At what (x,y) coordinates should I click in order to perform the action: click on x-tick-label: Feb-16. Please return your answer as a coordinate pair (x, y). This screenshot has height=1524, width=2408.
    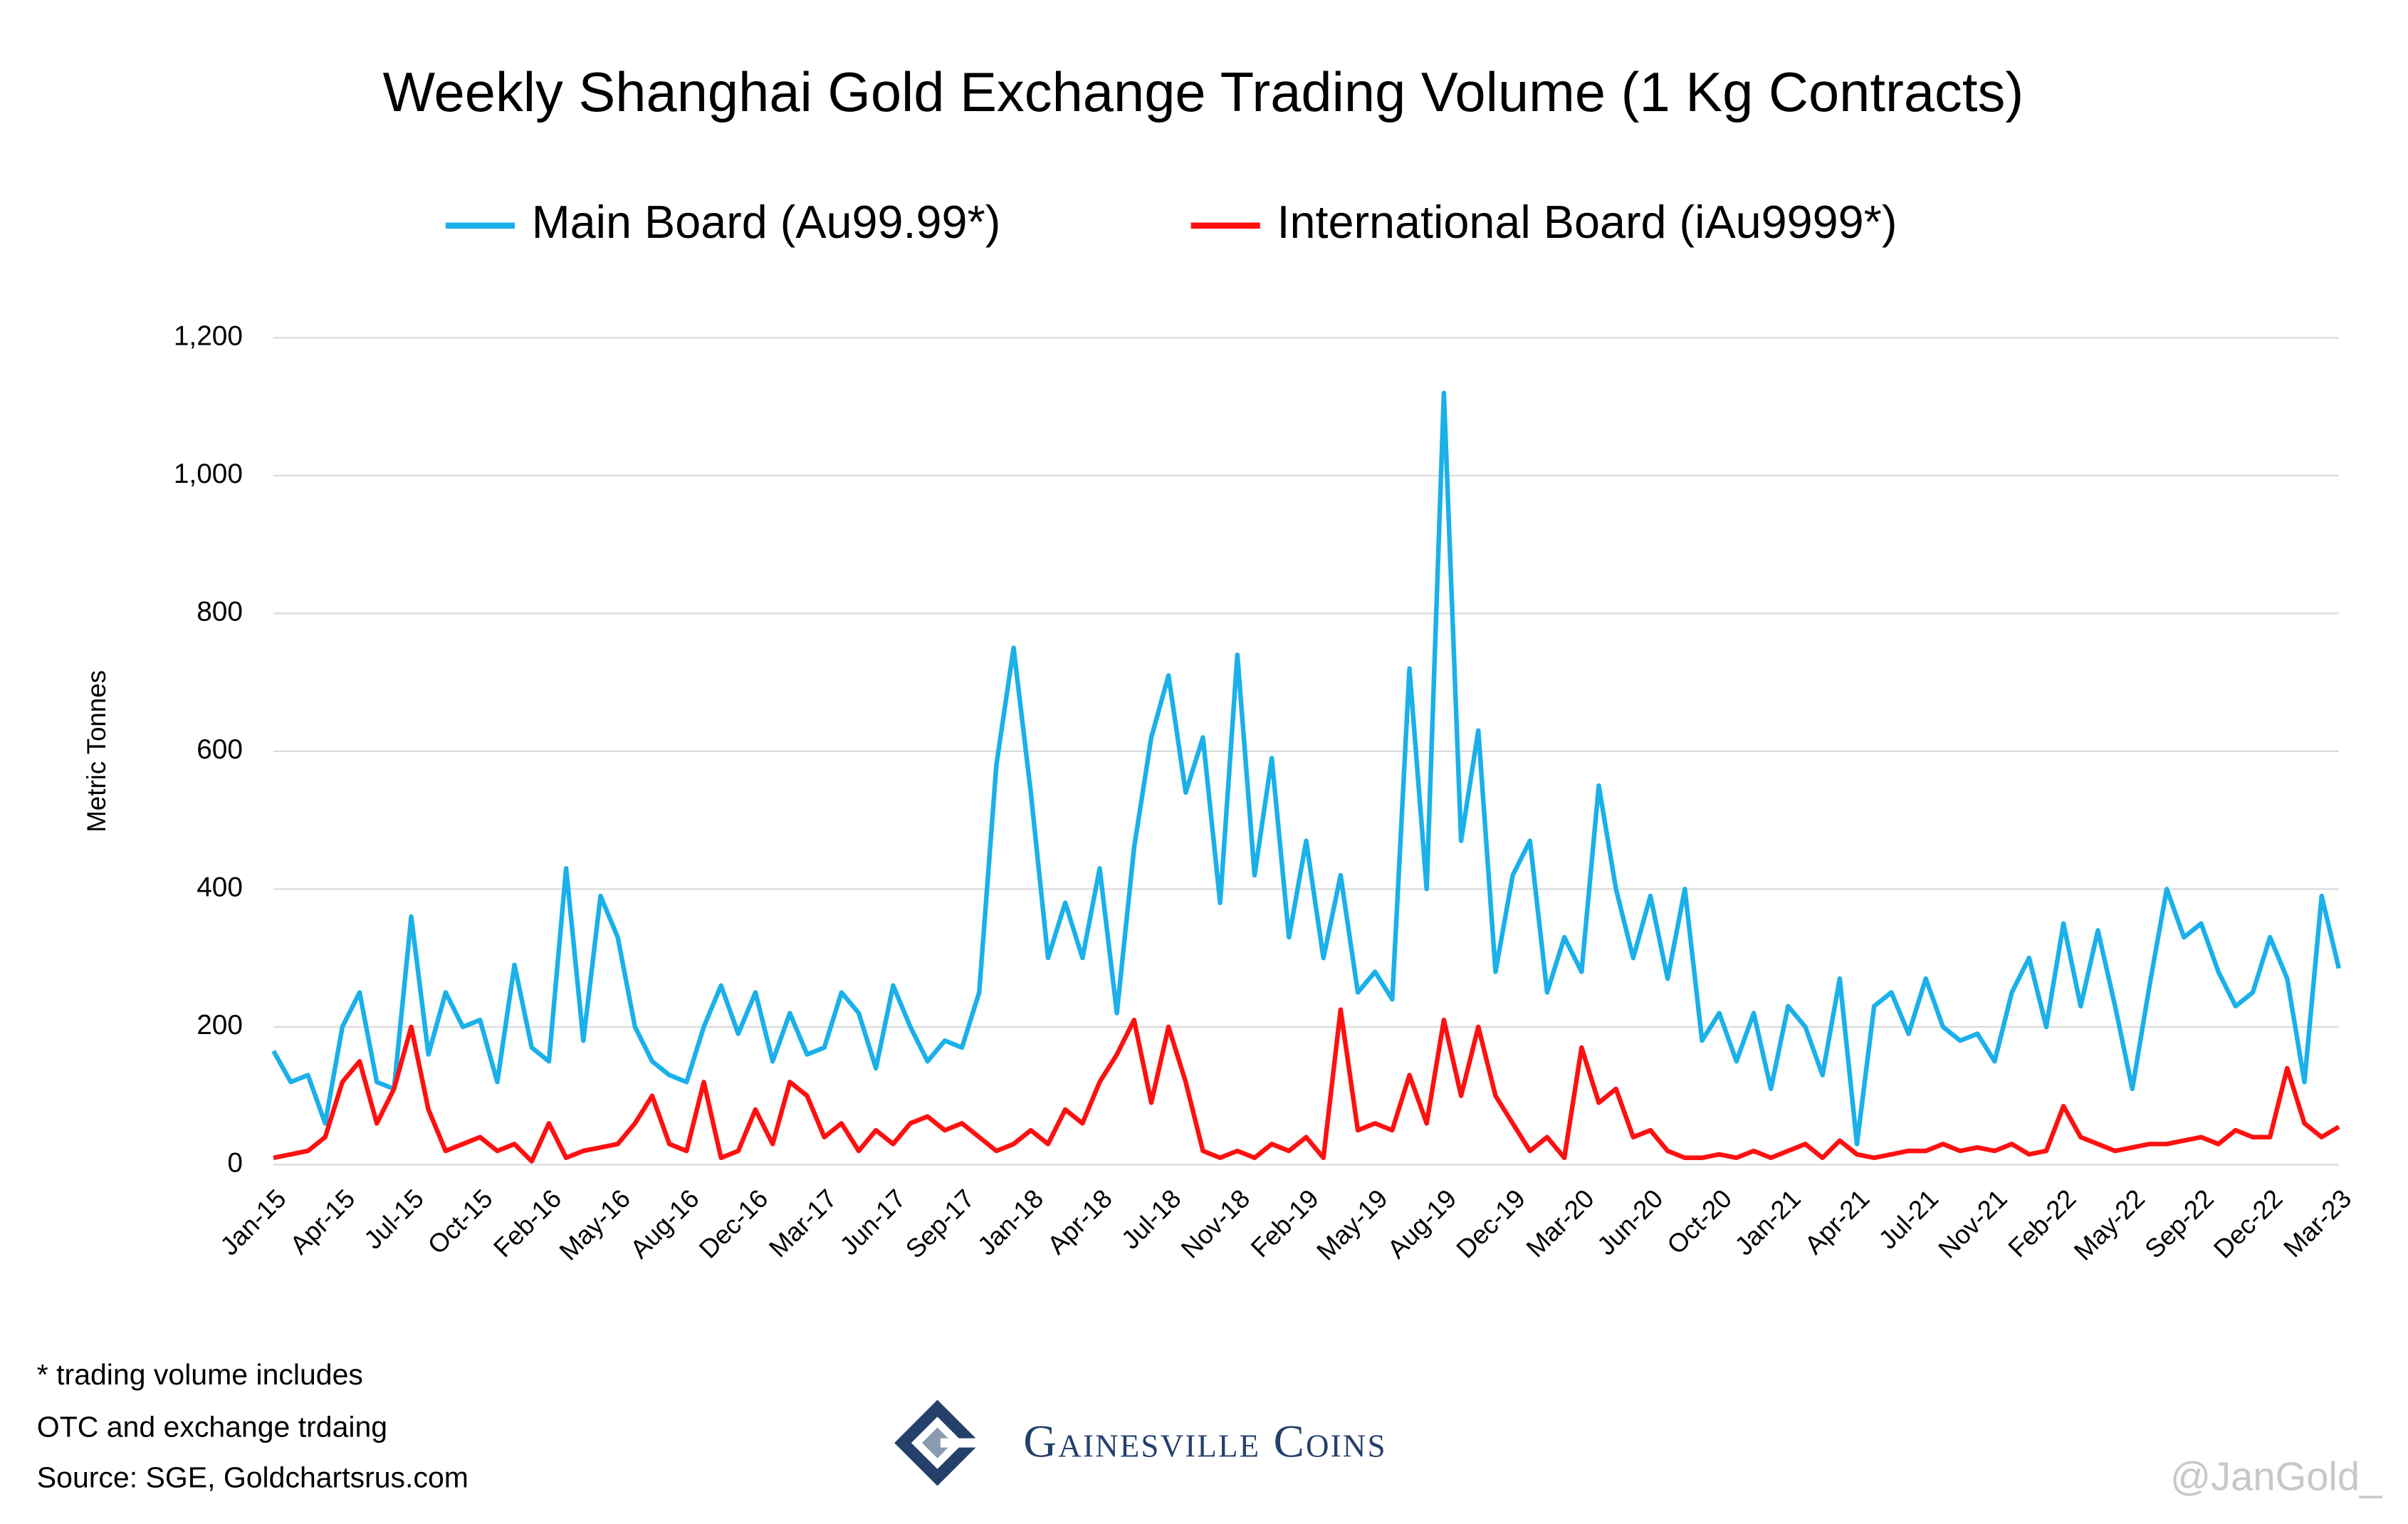
    Looking at the image, I should click on (527, 1223).